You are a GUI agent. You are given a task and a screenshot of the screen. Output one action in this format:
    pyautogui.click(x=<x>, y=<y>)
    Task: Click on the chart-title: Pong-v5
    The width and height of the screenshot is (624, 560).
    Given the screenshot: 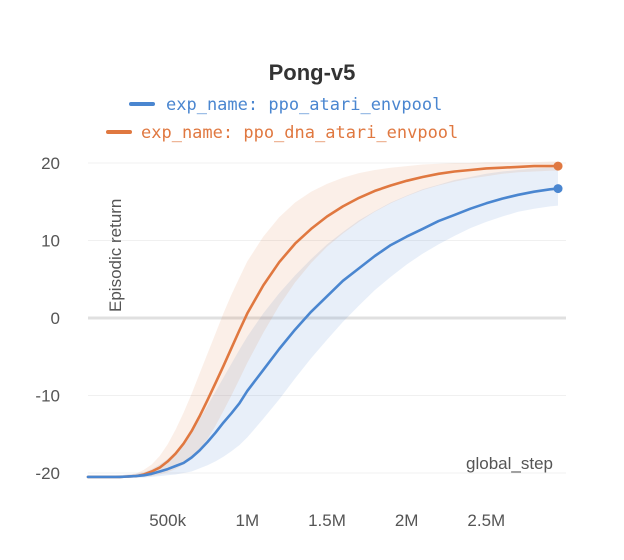 What is the action you would take?
    pyautogui.click(x=312, y=72)
    